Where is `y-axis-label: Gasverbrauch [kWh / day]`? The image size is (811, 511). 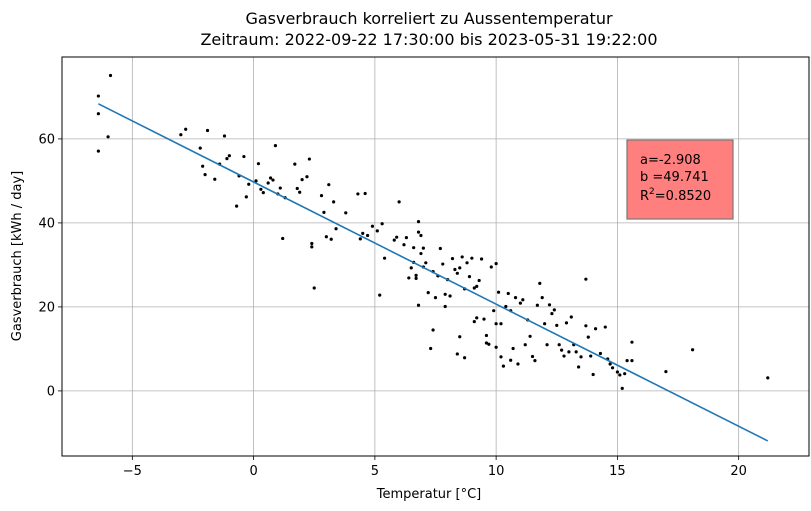 y-axis-label: Gasverbrauch [kWh / day] is located at coordinates (17, 256).